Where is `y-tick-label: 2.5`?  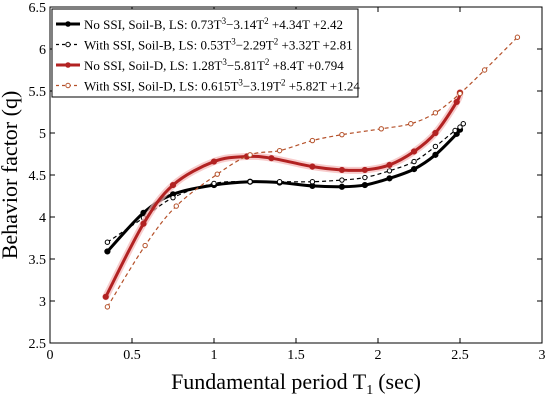 y-tick-label: 2.5 is located at coordinates (38, 344).